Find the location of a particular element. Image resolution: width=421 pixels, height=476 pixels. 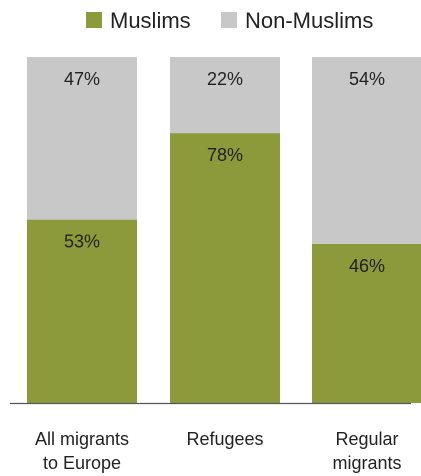

legend: Muslims Non-Muslims is located at coordinates (229, 20).